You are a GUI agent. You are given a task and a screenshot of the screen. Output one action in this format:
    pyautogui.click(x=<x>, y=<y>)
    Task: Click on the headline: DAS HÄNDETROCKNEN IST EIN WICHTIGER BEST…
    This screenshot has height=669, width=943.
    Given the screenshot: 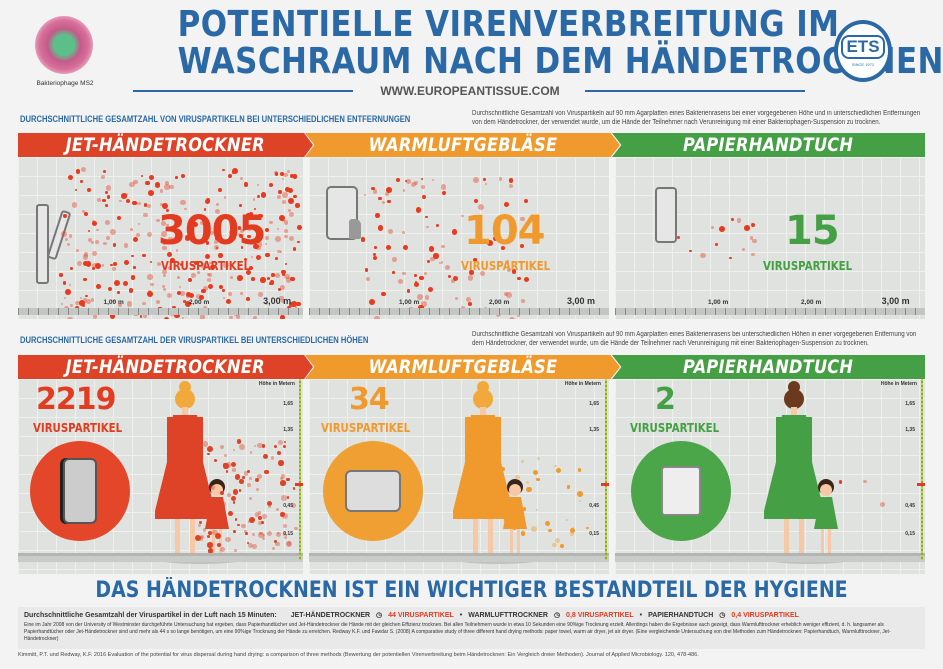 What is the action you would take?
    pyautogui.click(x=471, y=590)
    